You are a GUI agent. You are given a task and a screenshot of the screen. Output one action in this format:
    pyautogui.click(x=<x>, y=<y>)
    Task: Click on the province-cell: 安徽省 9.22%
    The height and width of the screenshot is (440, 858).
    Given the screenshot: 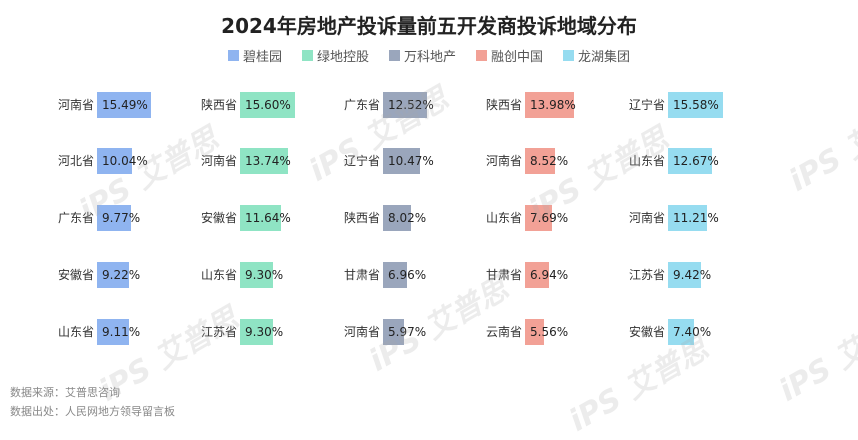 What is the action you would take?
    pyautogui.click(x=117, y=275)
    